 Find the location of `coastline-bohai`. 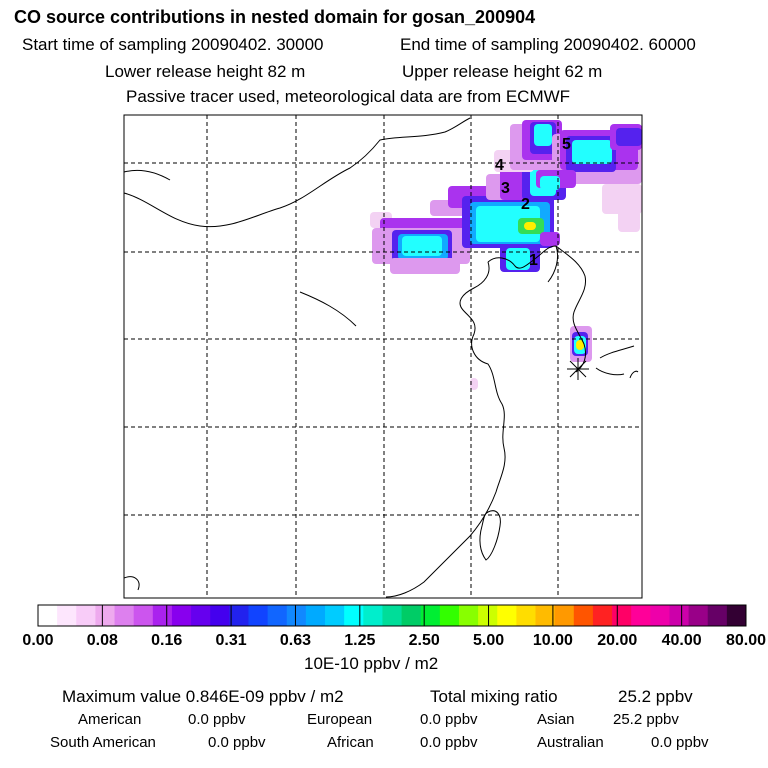

coastline-bohai is located at coordinates (445, 429).